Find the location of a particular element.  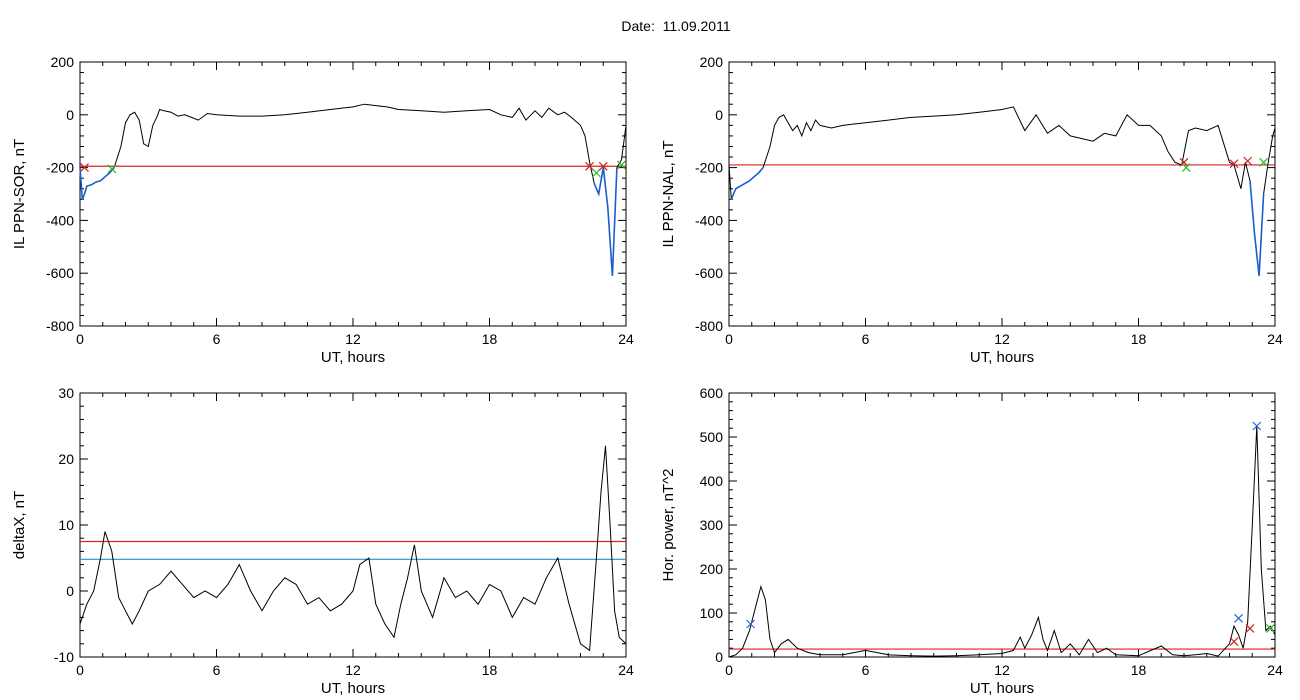

y-axis-title: IL PPN-NAL, nT is located at coordinates (668, 194).